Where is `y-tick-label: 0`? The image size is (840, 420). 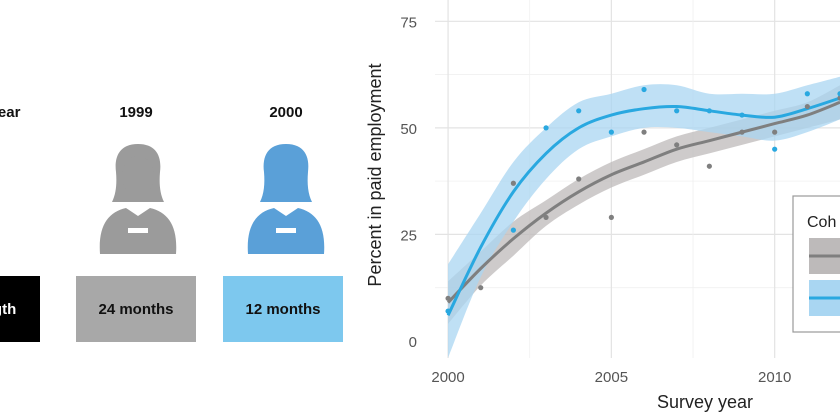 y-tick-label: 0 is located at coordinates (413, 342).